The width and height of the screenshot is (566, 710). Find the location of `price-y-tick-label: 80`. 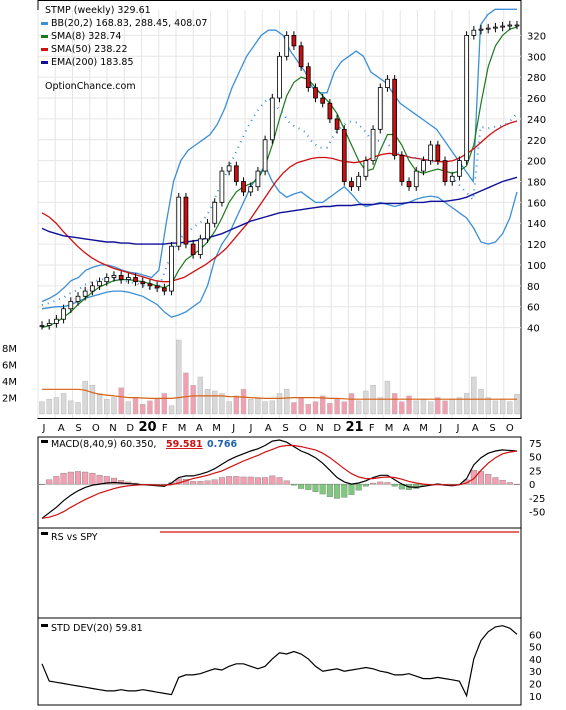

price-y-tick-label: 80 is located at coordinates (533, 287).